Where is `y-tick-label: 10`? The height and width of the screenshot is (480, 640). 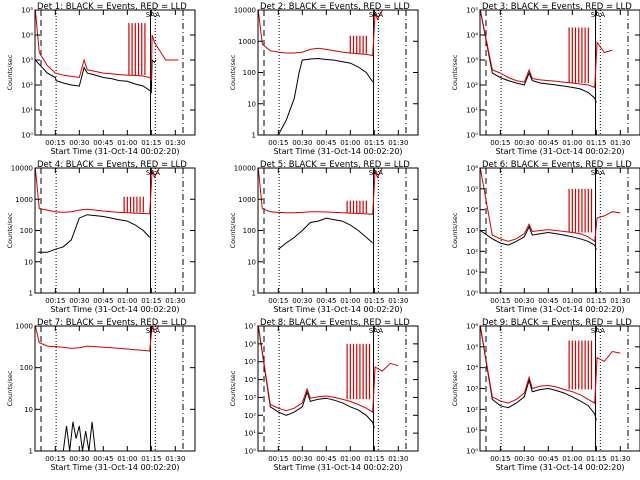 y-tick-label: 10 is located at coordinates (251, 104).